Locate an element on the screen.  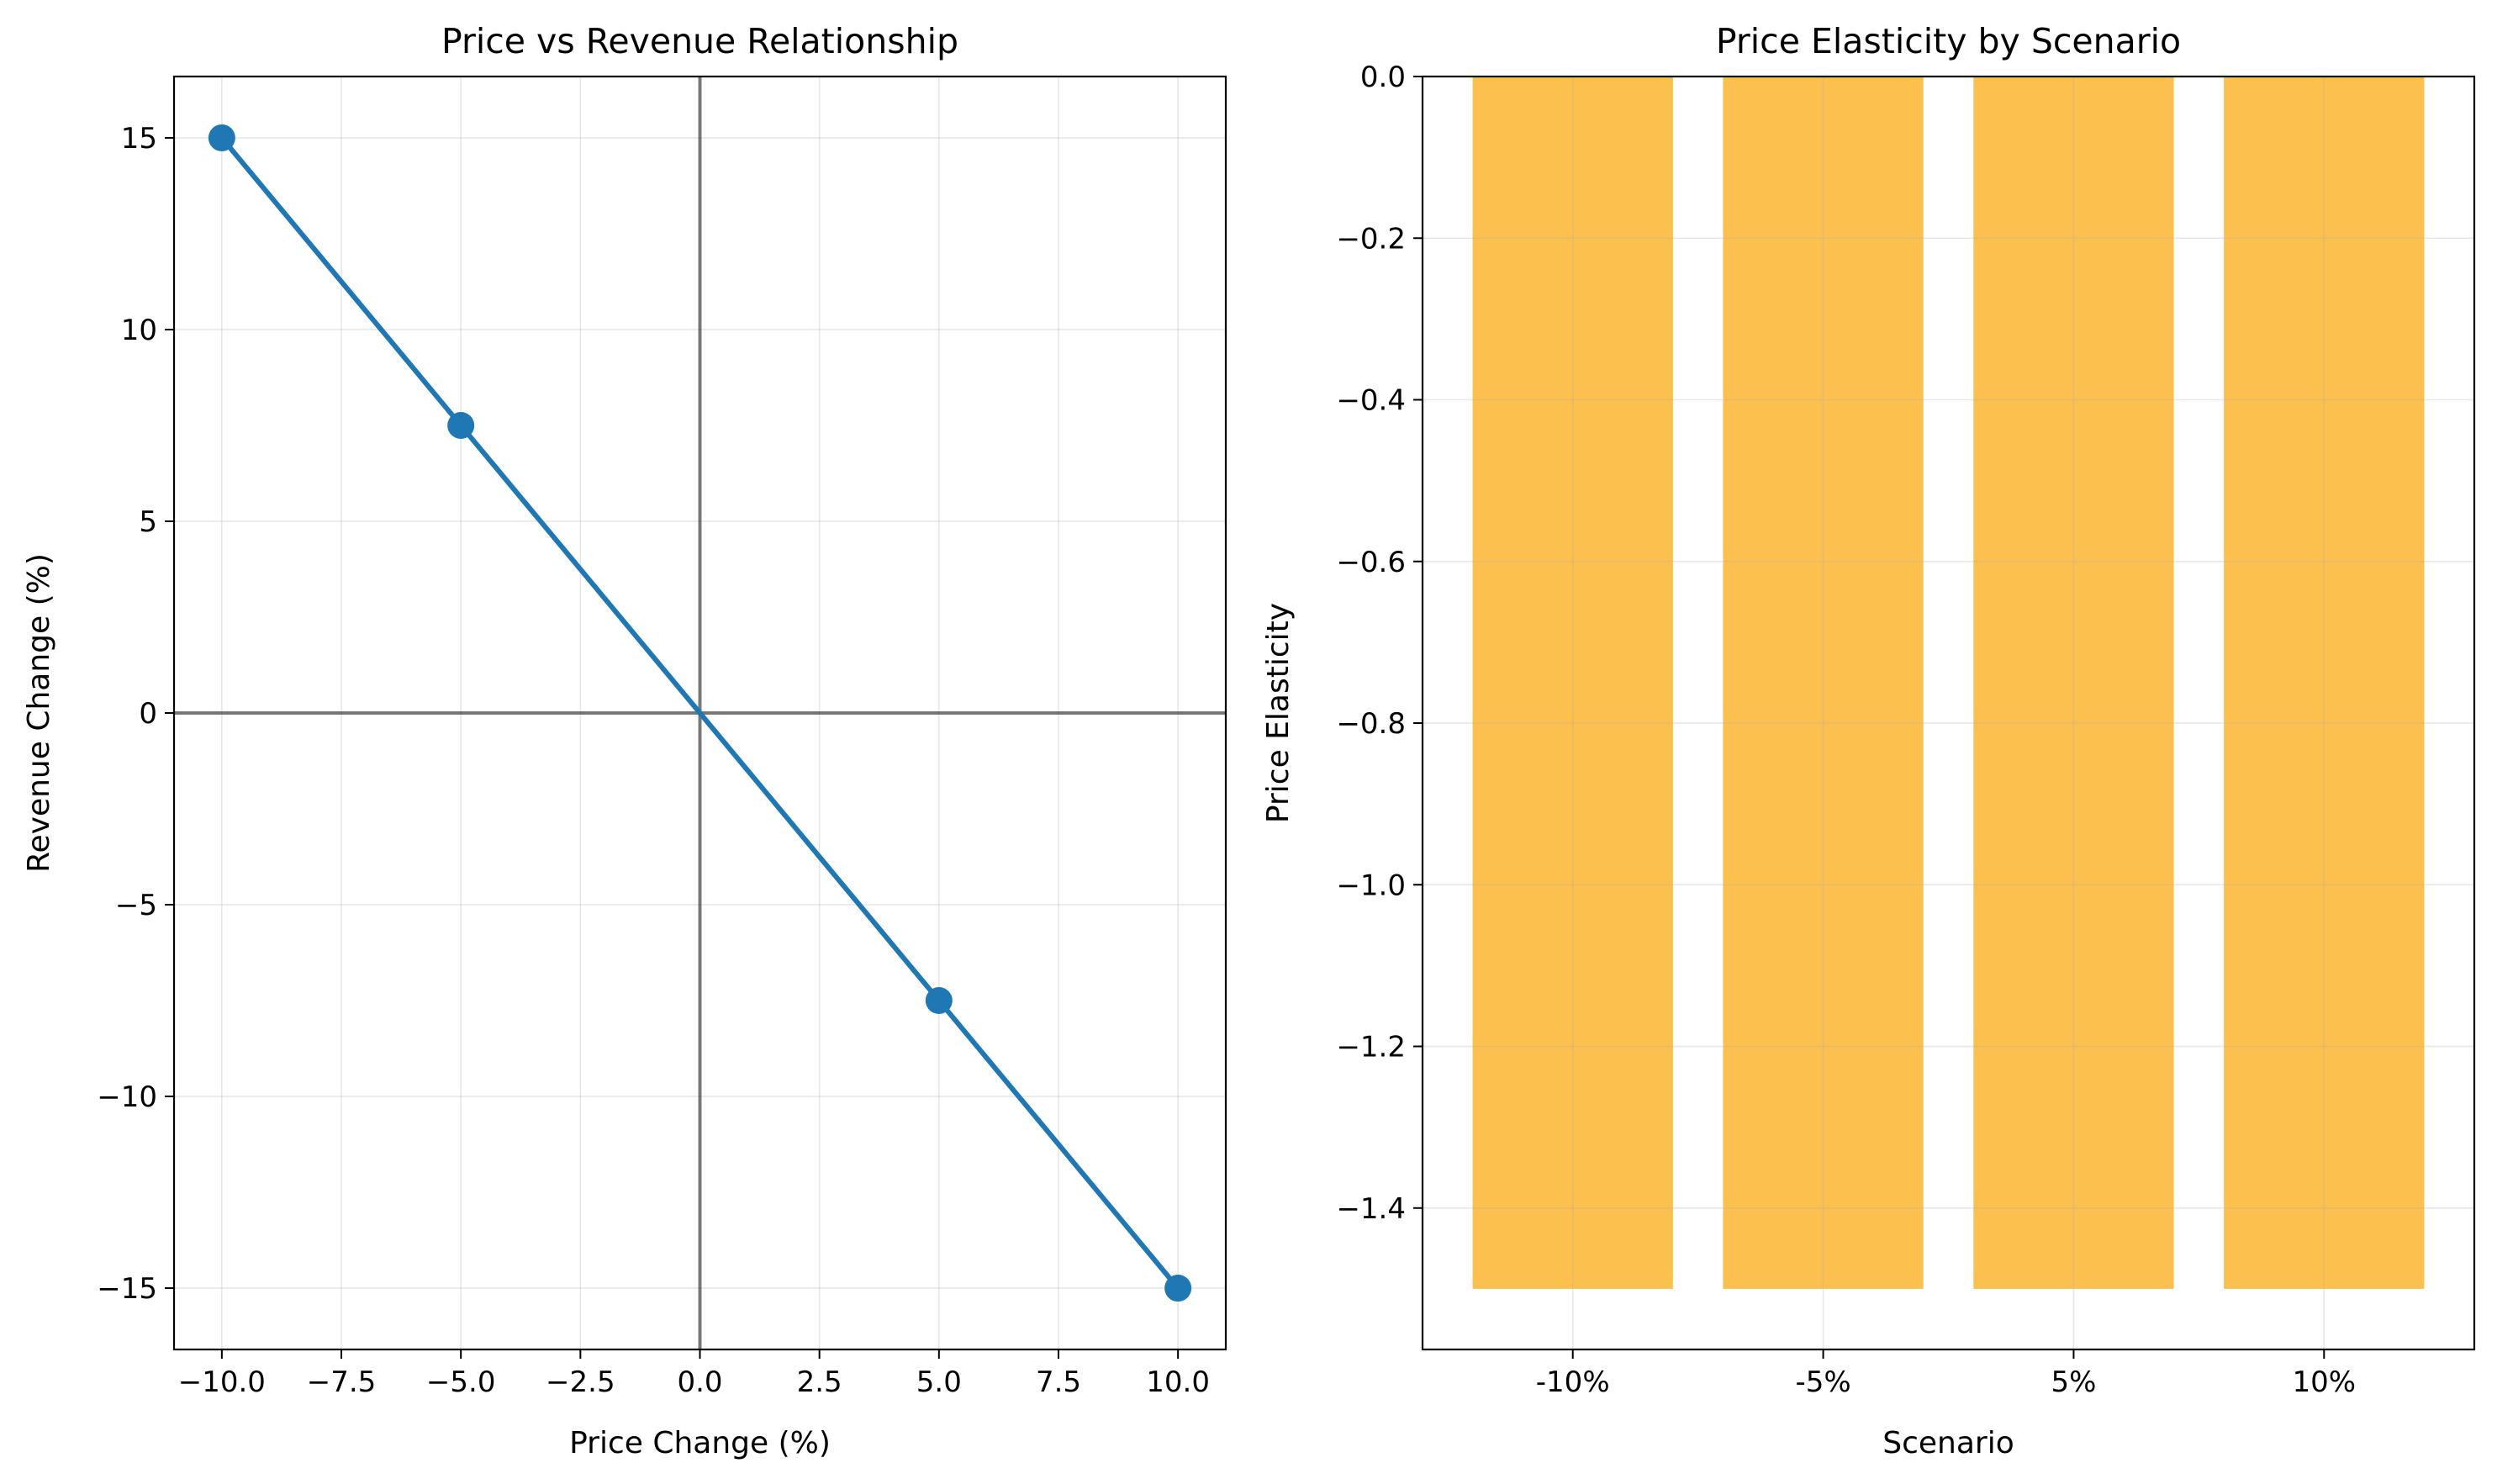
y-tick-label: −1.0 is located at coordinates (1371, 886).